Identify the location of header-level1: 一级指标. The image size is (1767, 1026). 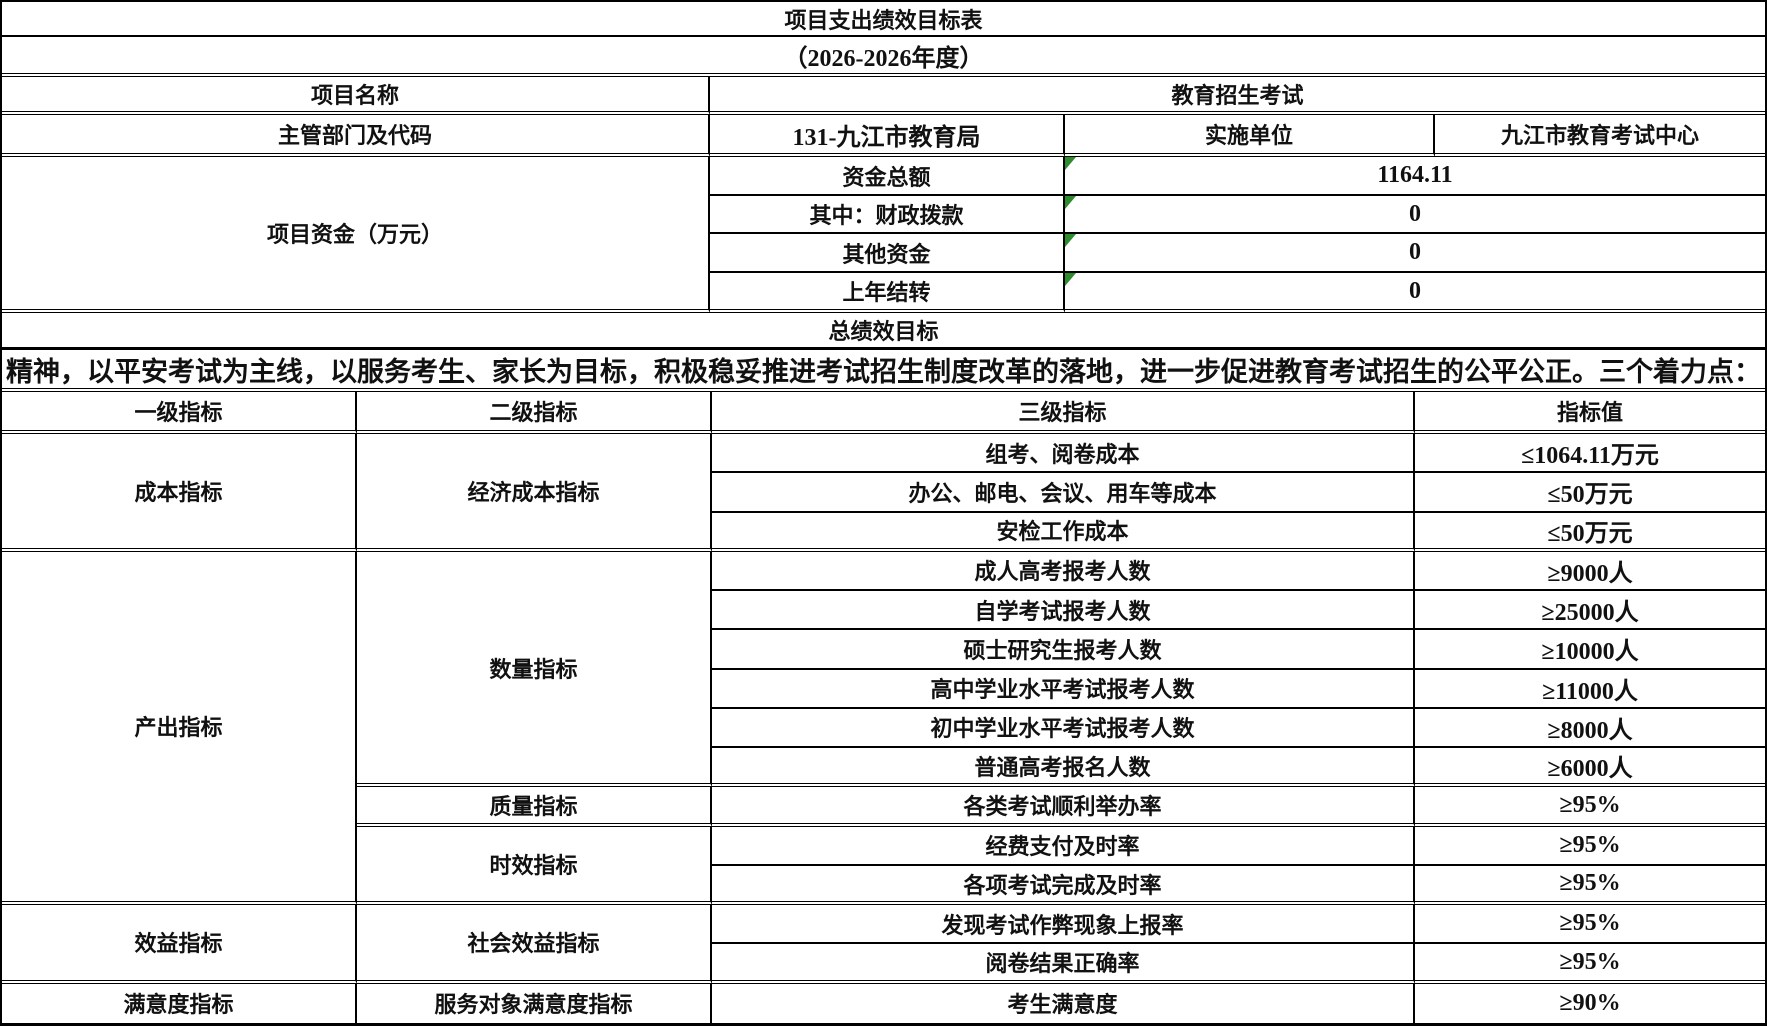
(179, 413).